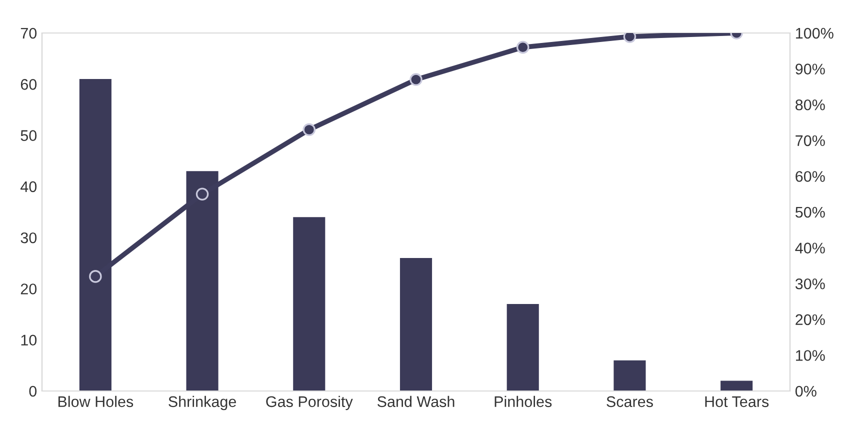  What do you see at coordinates (309, 403) in the screenshot?
I see `x-tick-label: Gas Porosity` at bounding box center [309, 403].